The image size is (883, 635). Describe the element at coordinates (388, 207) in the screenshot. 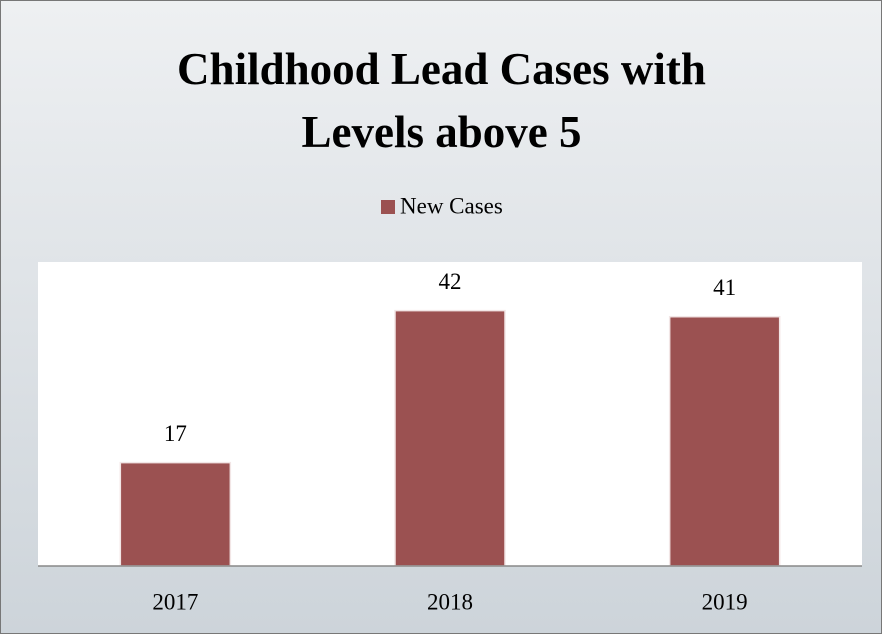

I see `legend-swatch` at that location.